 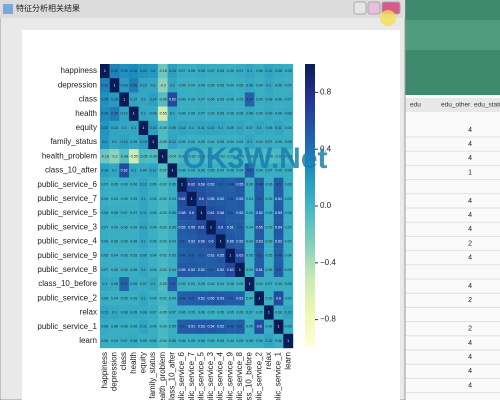 What do you see at coordinates (124, 142) in the screenshot?
I see `cell-label: 0.14` at bounding box center [124, 142].